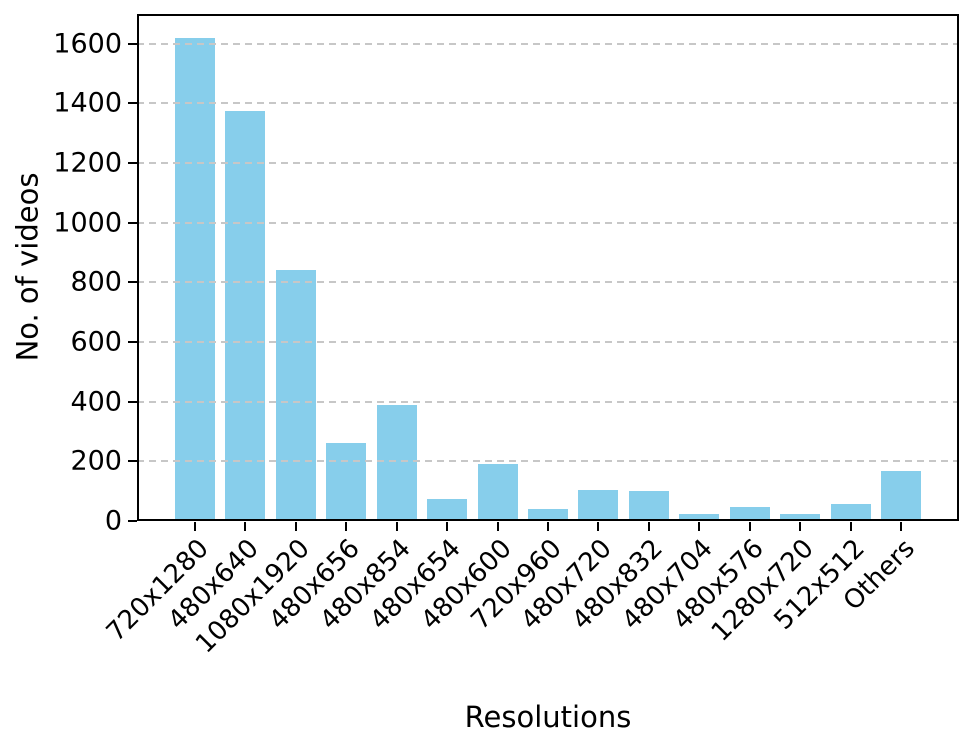 The image size is (972, 749). What do you see at coordinates (749, 513) in the screenshot?
I see `bar-480x576` at bounding box center [749, 513].